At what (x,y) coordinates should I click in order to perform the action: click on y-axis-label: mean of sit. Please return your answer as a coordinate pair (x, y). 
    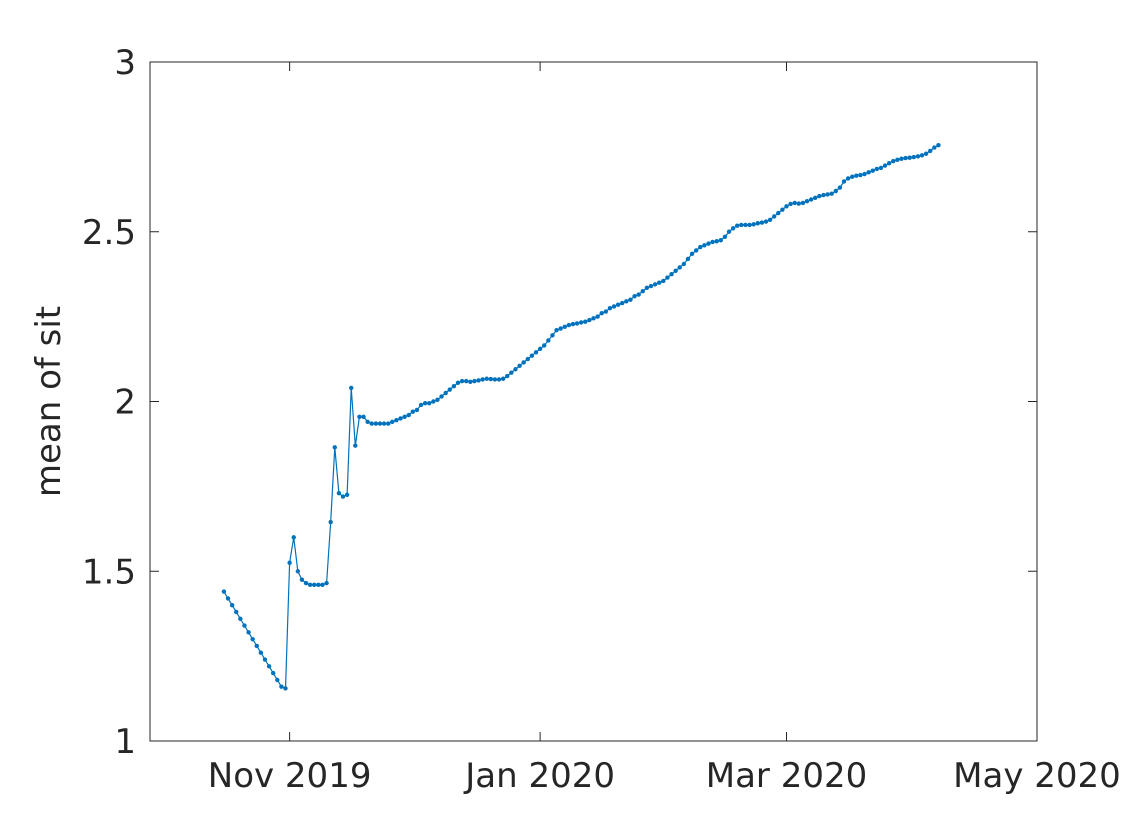
    Looking at the image, I should click on (49, 401).